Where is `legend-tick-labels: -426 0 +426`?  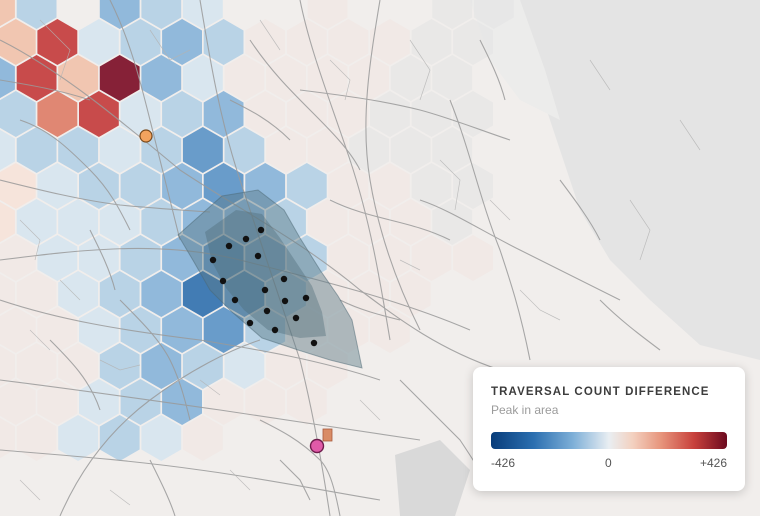 legend-tick-labels: -426 0 +426 is located at coordinates (609, 463).